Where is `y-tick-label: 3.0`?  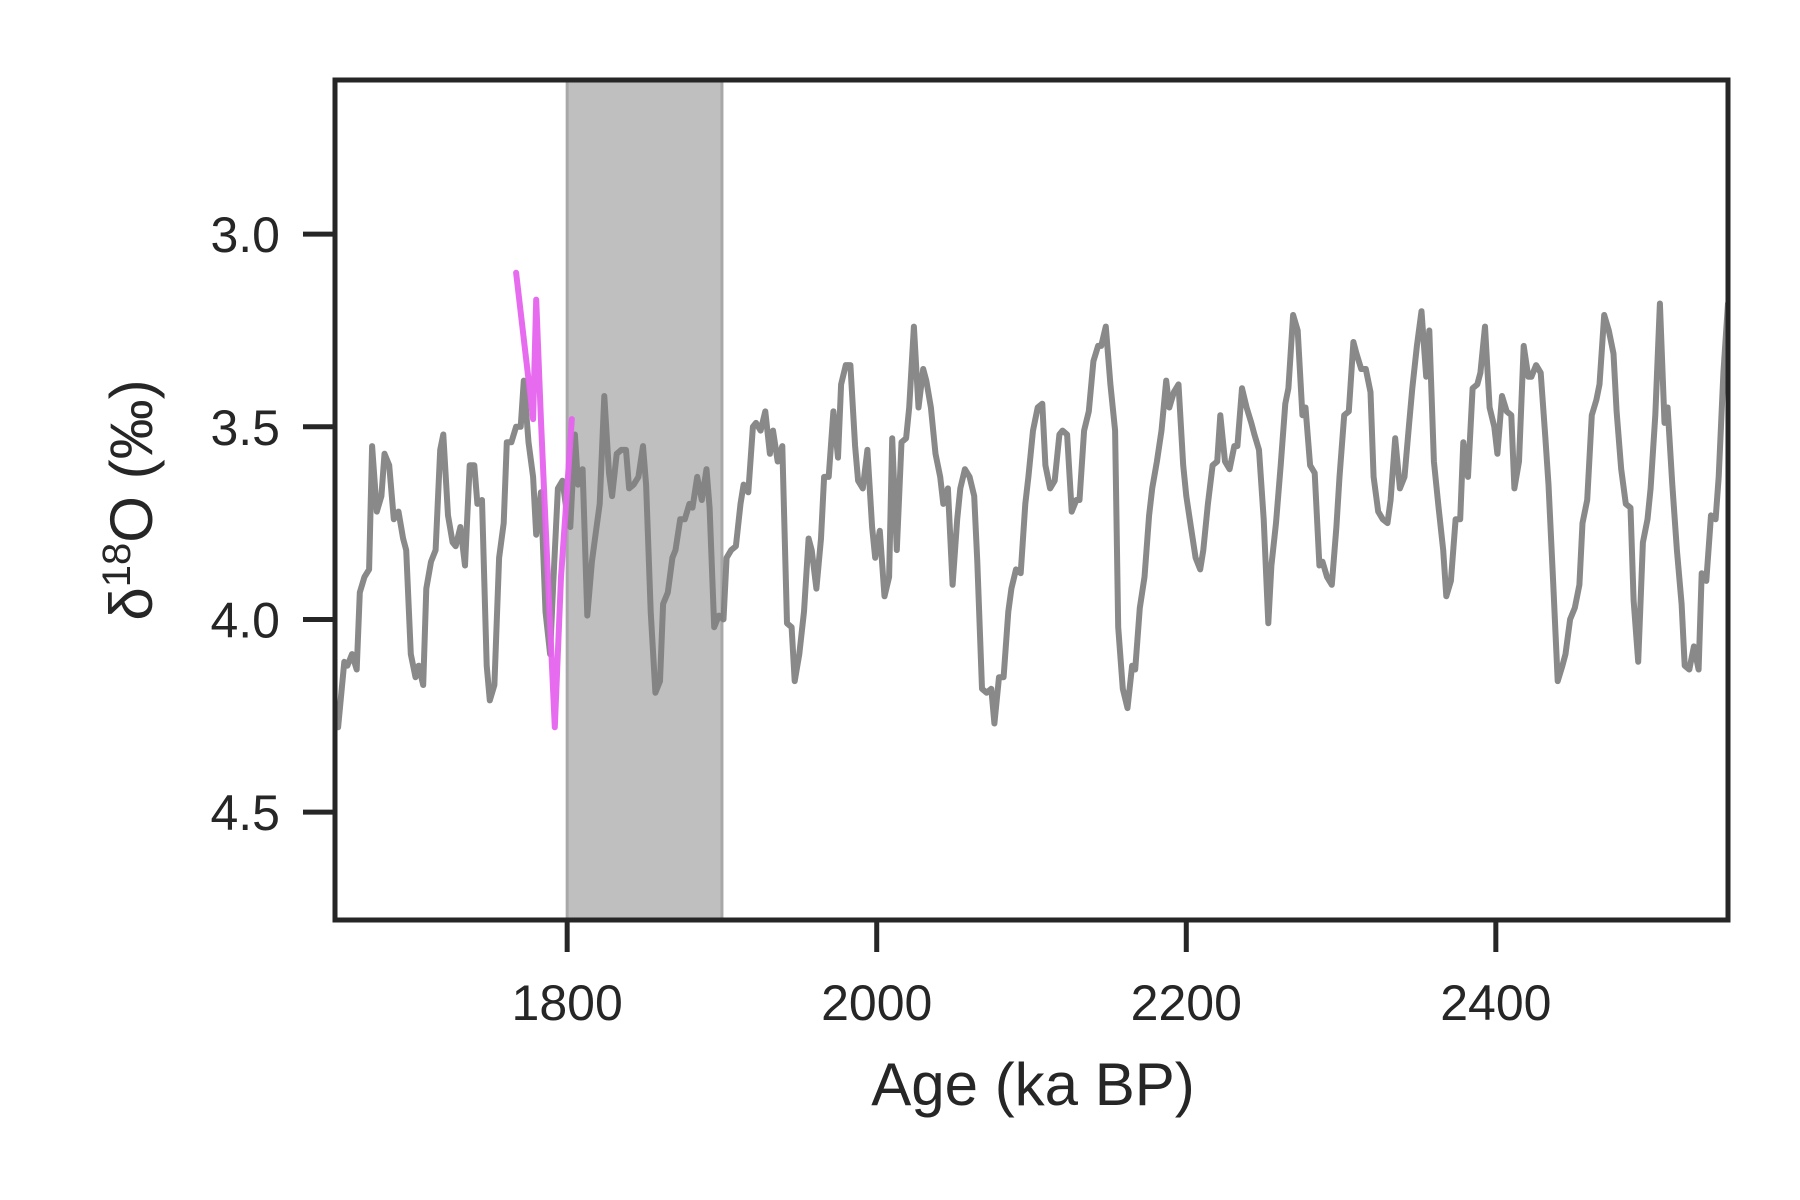 y-tick-label: 3.0 is located at coordinates (245, 235).